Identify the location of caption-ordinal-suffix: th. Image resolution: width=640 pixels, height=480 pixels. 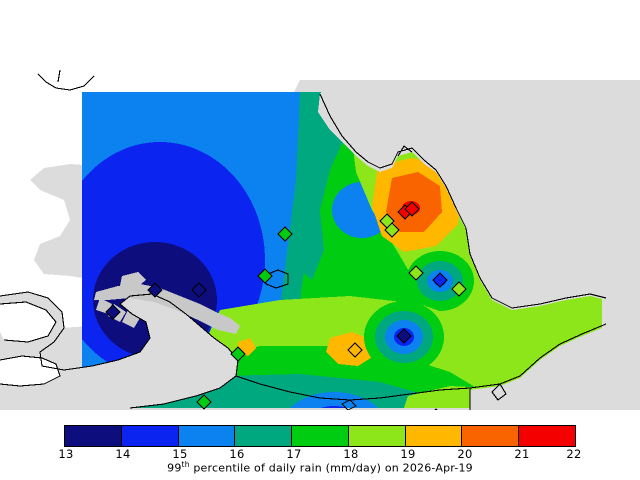
(185, 464).